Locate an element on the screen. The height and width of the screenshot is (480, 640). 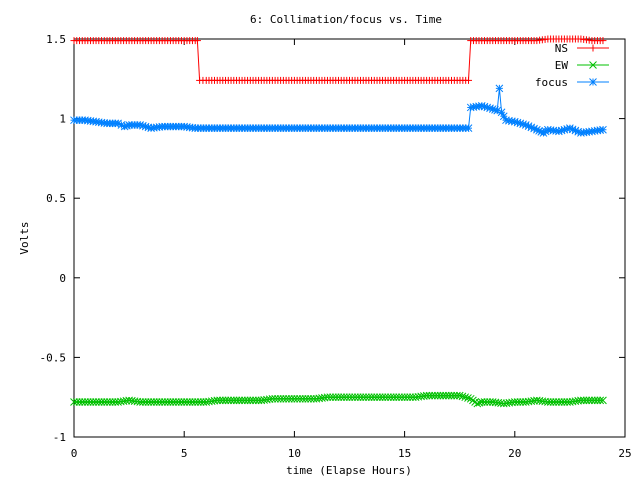
legend-label: EW is located at coordinates (562, 65).